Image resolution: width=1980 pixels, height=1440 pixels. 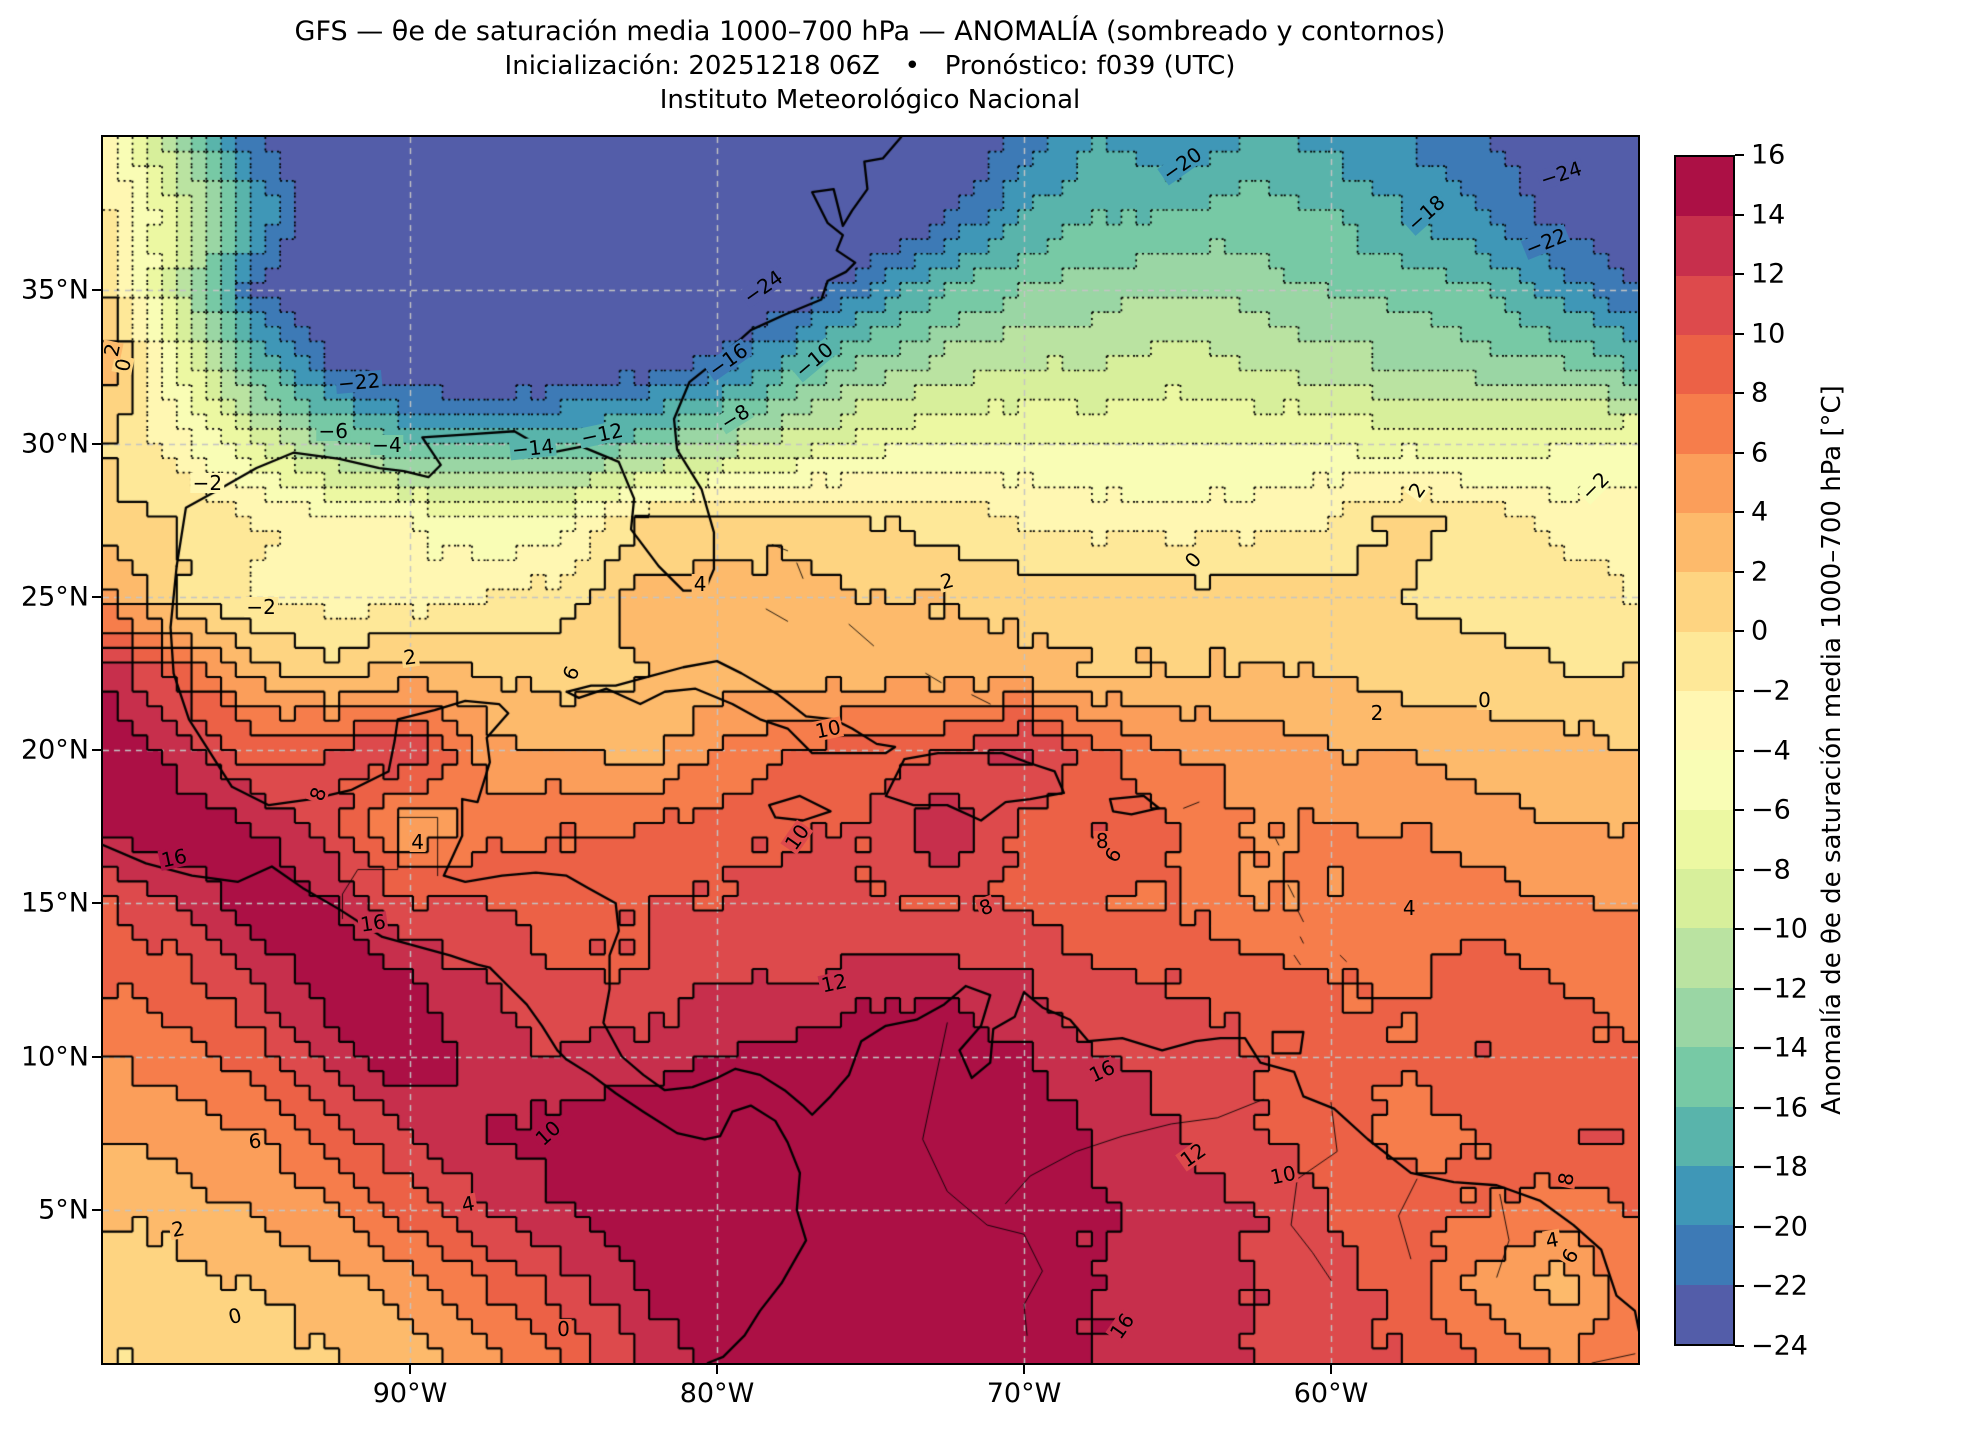 I want to click on contour-label: 6, so click(x=255, y=1141).